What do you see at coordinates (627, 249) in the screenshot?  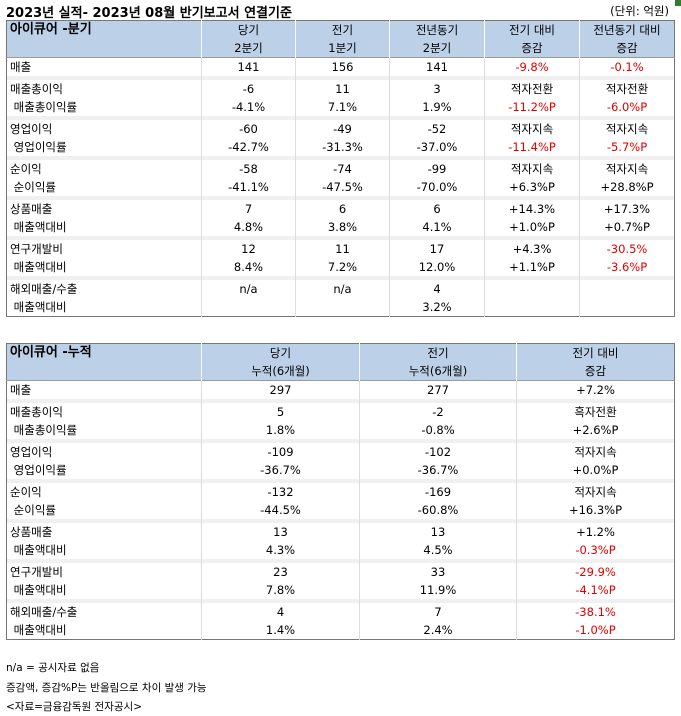 I see `table-cell: -30.5%` at bounding box center [627, 249].